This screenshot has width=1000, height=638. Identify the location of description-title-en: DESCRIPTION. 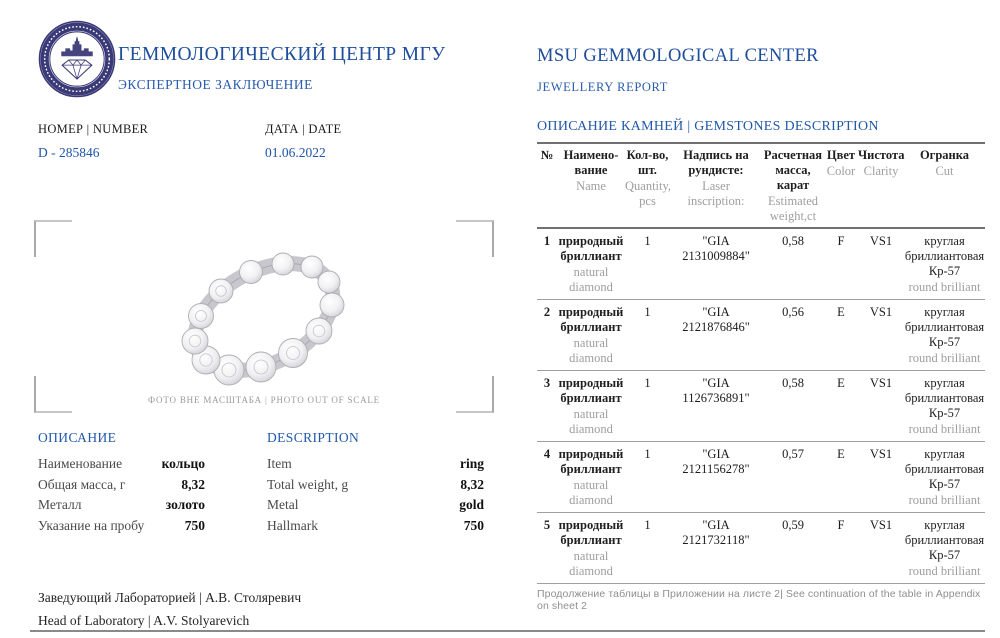
(313, 437).